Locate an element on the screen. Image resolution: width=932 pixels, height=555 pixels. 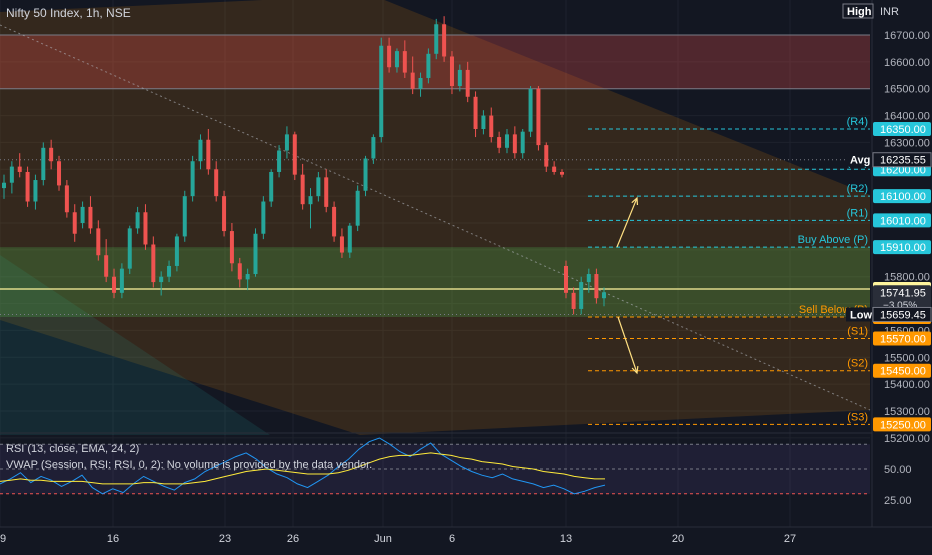
price-tag-value: 16200.00 is located at coordinates (903, 170).